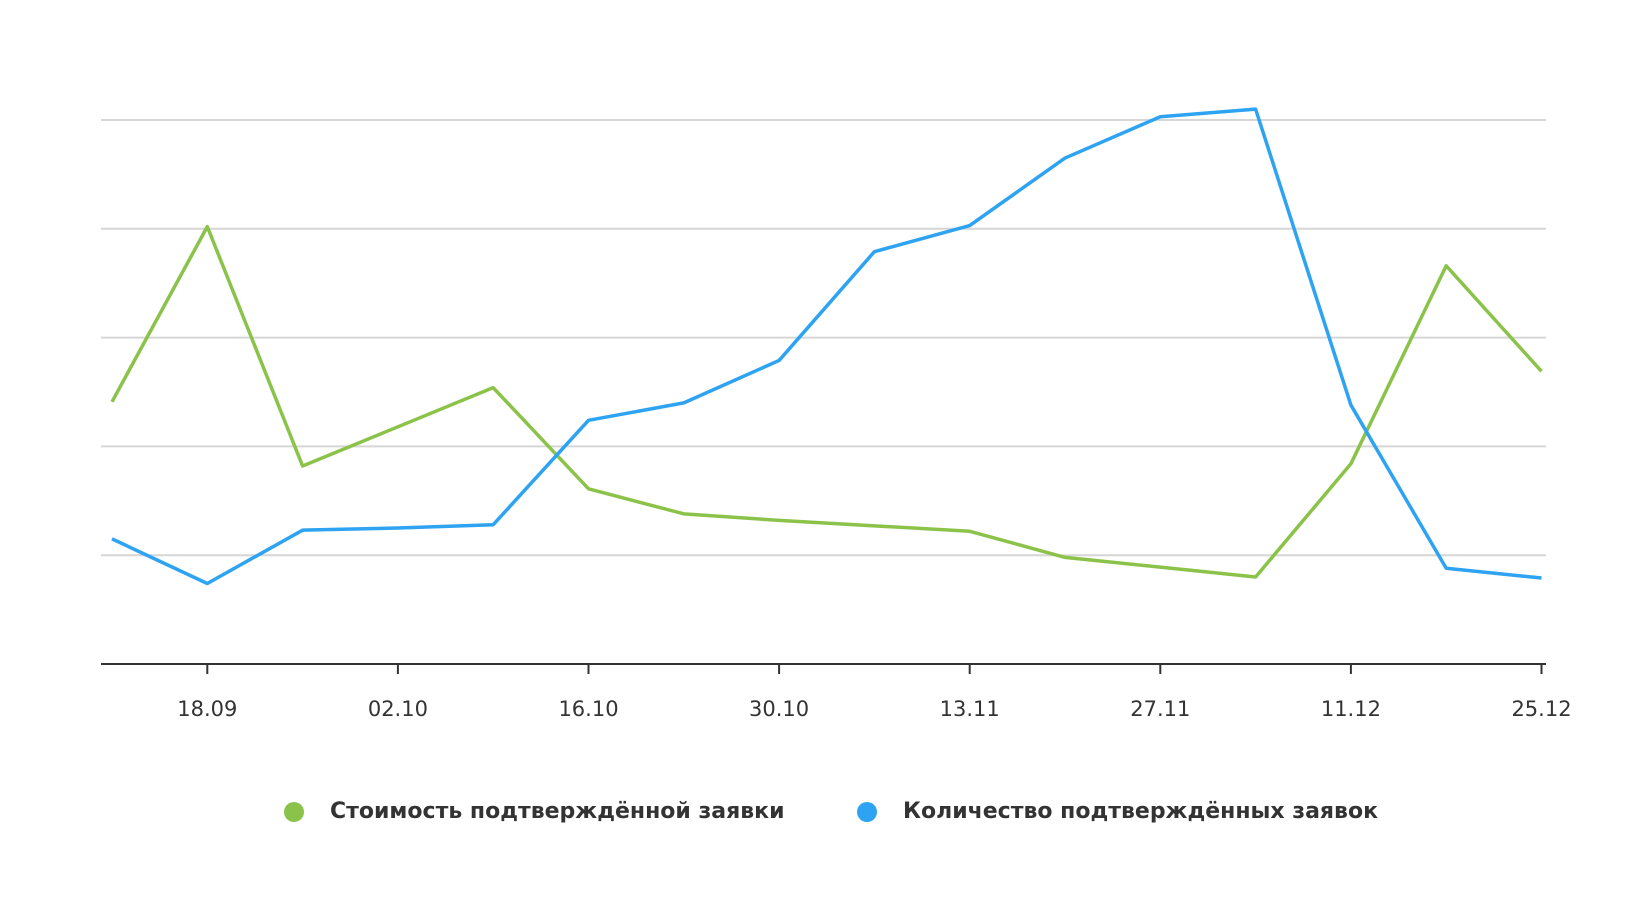 The height and width of the screenshot is (920, 1640). I want to click on x-tick-label: 02.10, so click(398, 709).